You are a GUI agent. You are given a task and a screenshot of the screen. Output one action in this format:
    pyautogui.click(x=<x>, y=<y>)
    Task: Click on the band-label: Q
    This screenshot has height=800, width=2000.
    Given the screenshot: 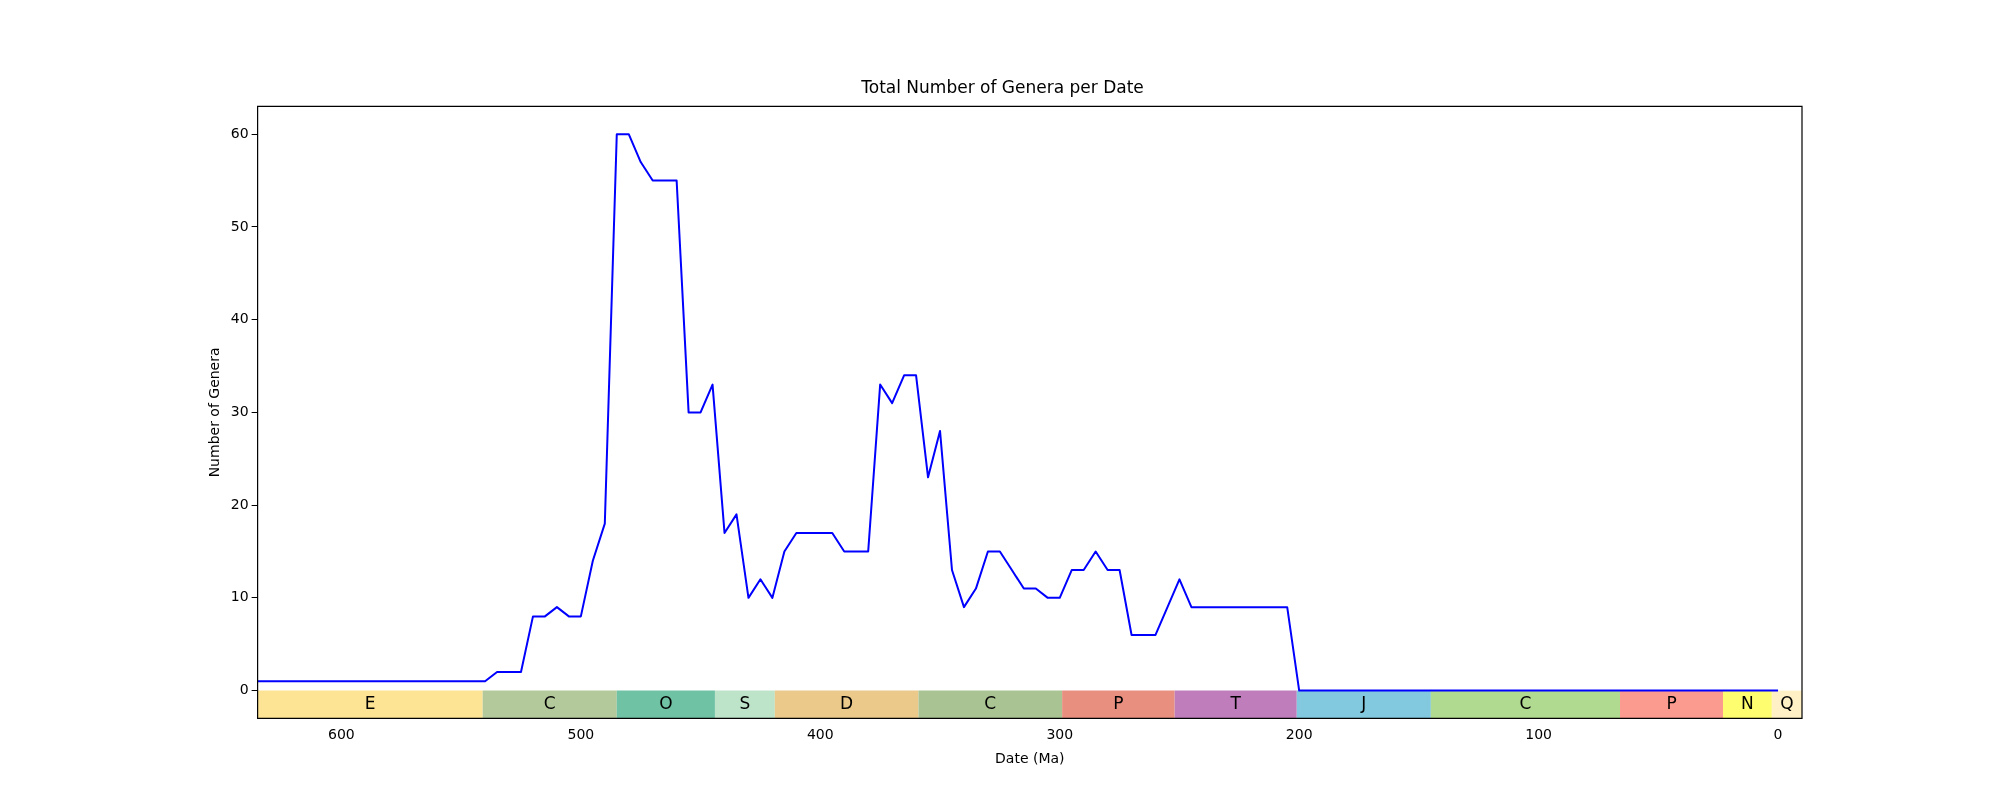 What is the action you would take?
    pyautogui.click(x=1787, y=702)
    